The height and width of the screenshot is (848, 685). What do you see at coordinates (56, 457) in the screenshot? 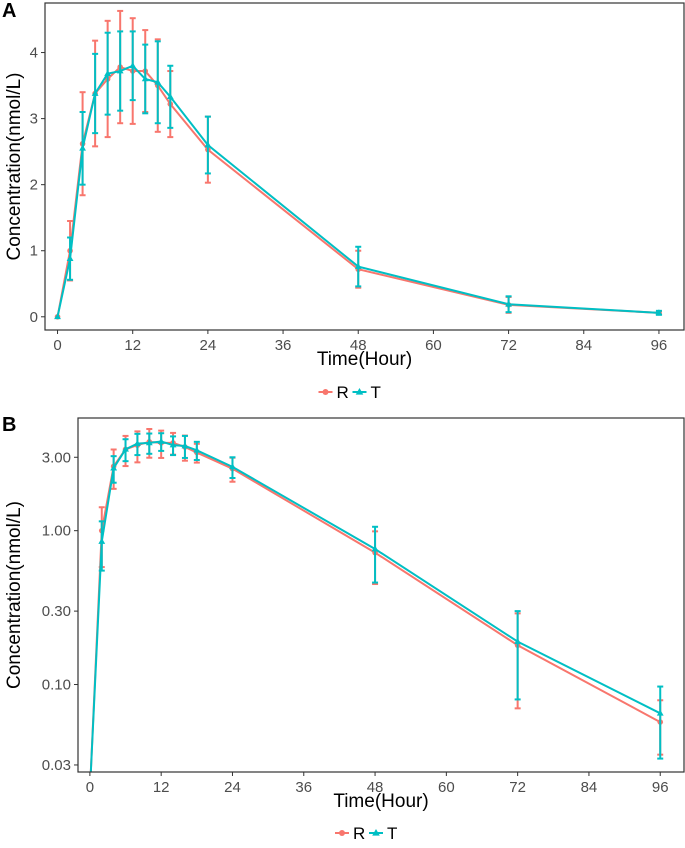
I see `y-tick-label: 3.00` at bounding box center [56, 457].